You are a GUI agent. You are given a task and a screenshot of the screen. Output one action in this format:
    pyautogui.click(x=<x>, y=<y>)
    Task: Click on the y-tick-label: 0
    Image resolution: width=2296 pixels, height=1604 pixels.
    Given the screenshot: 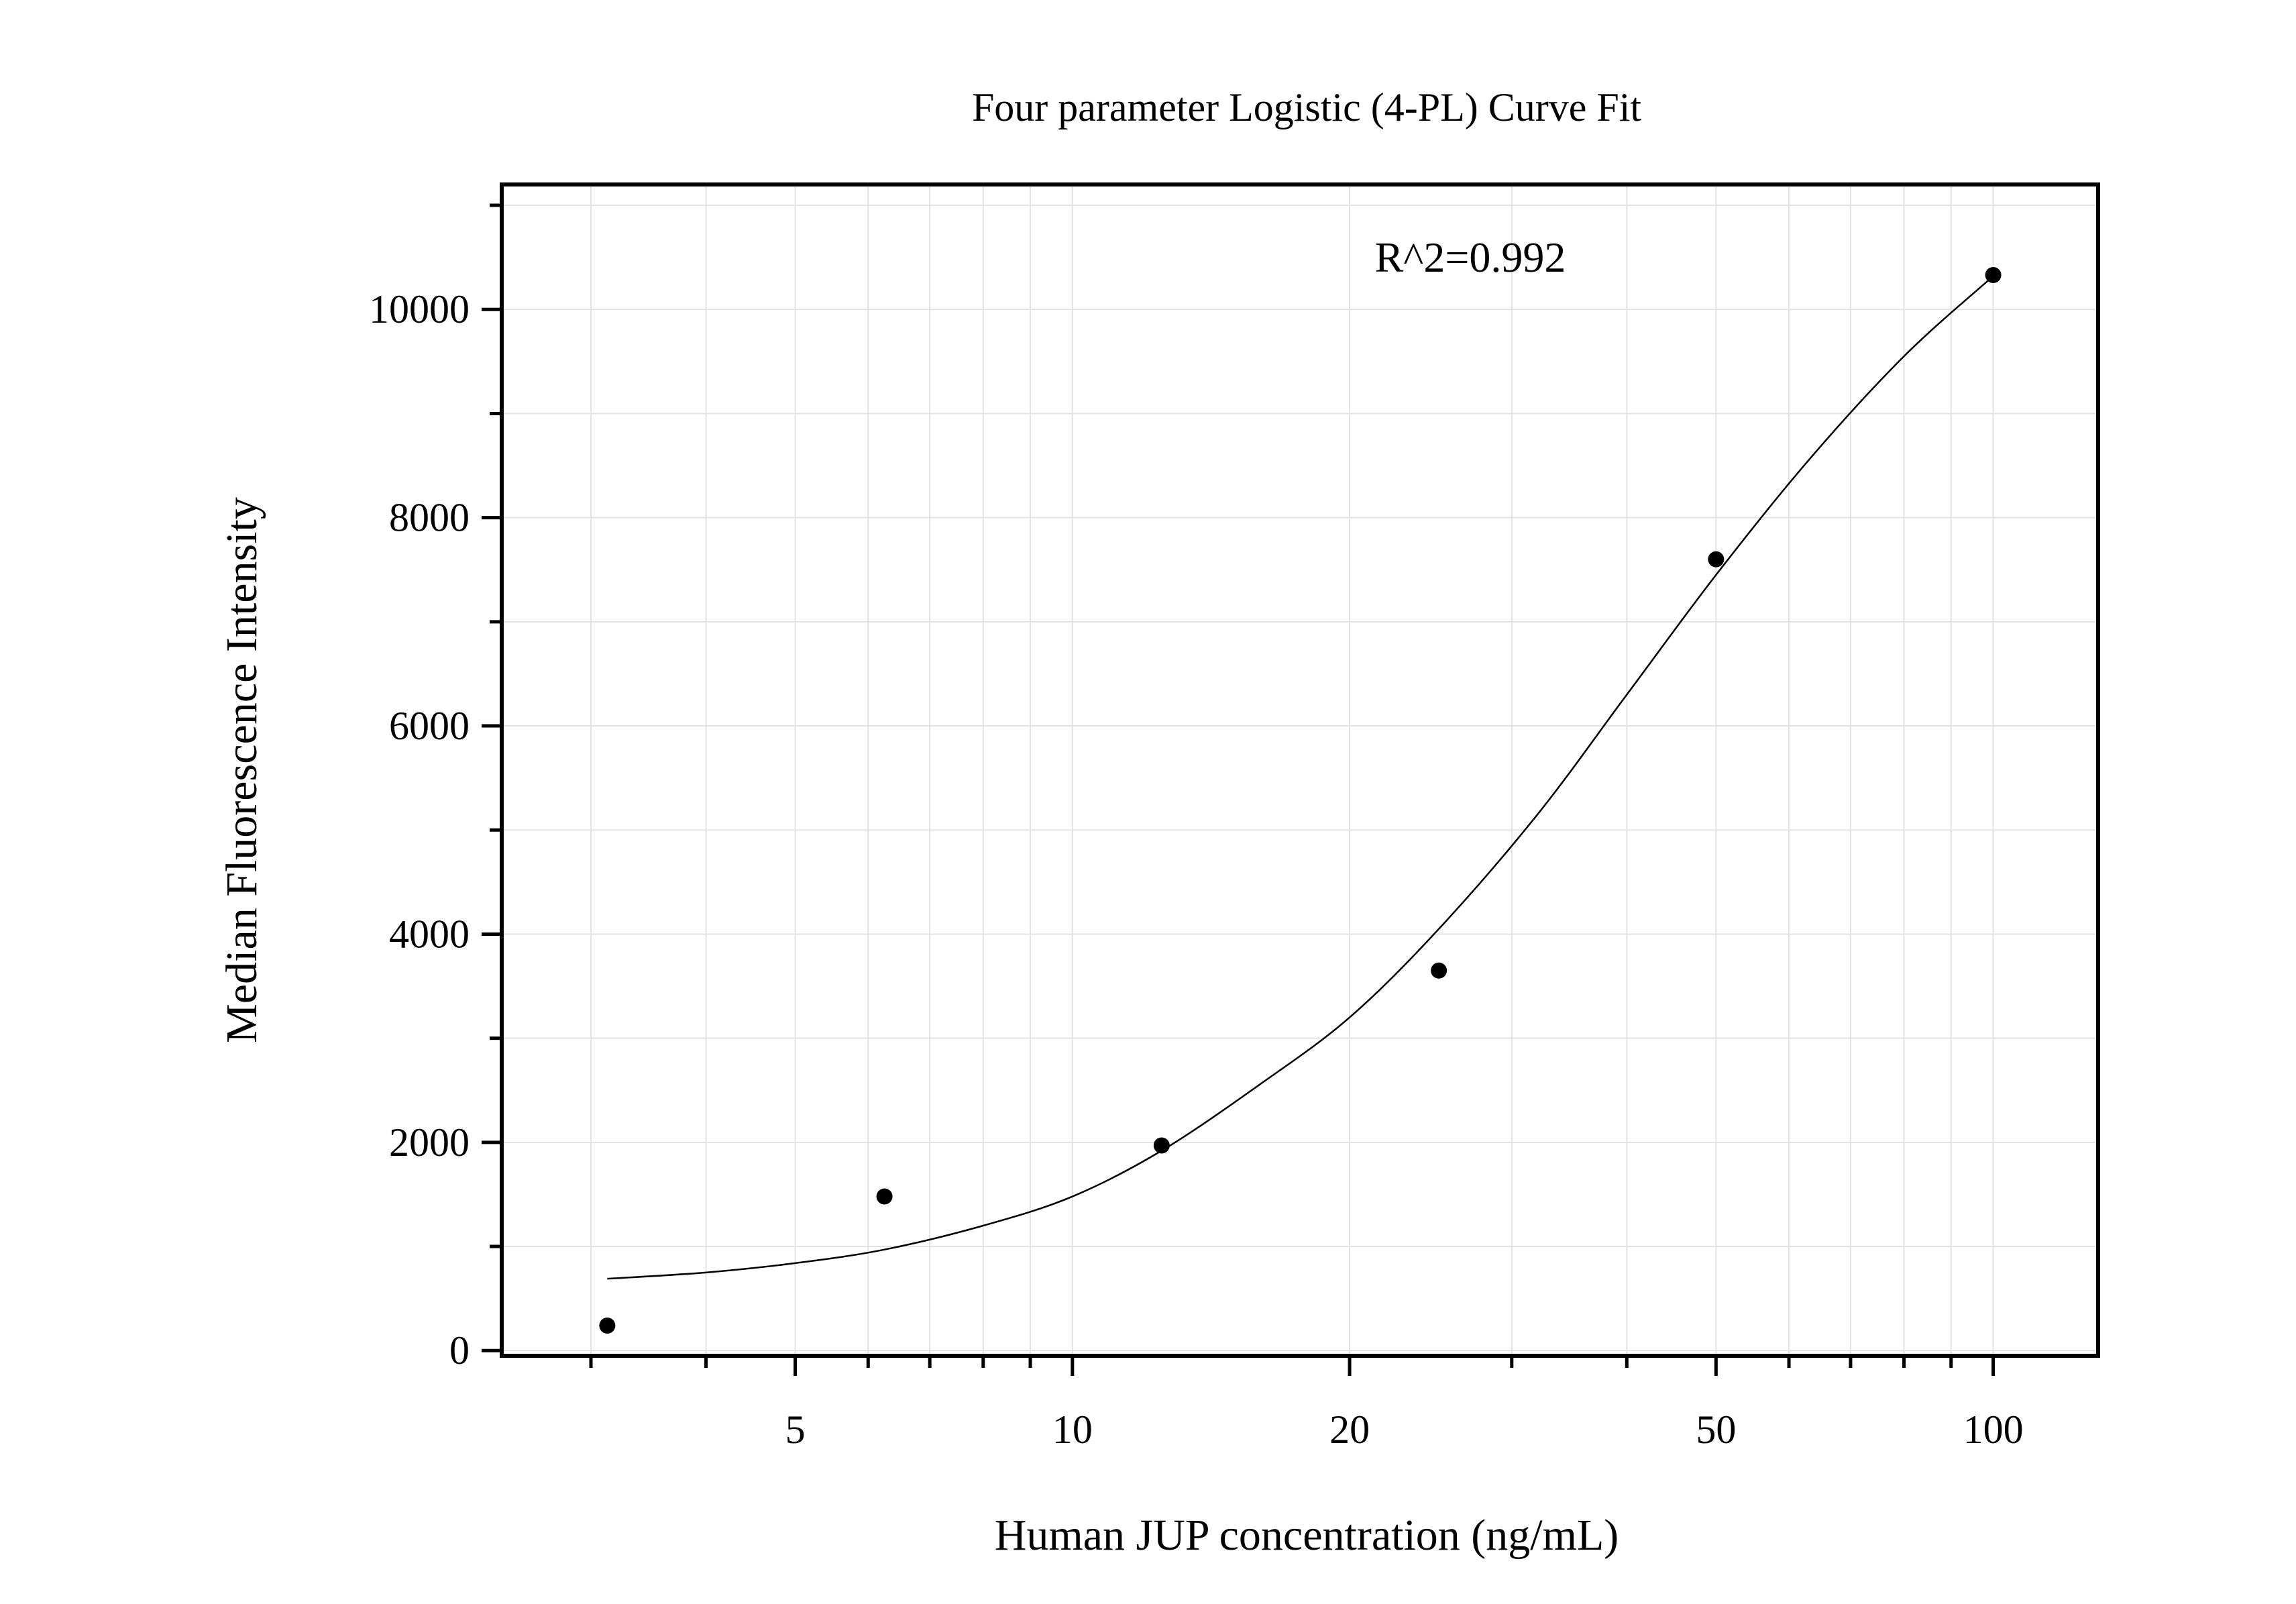 What is the action you would take?
    pyautogui.click(x=459, y=1350)
    